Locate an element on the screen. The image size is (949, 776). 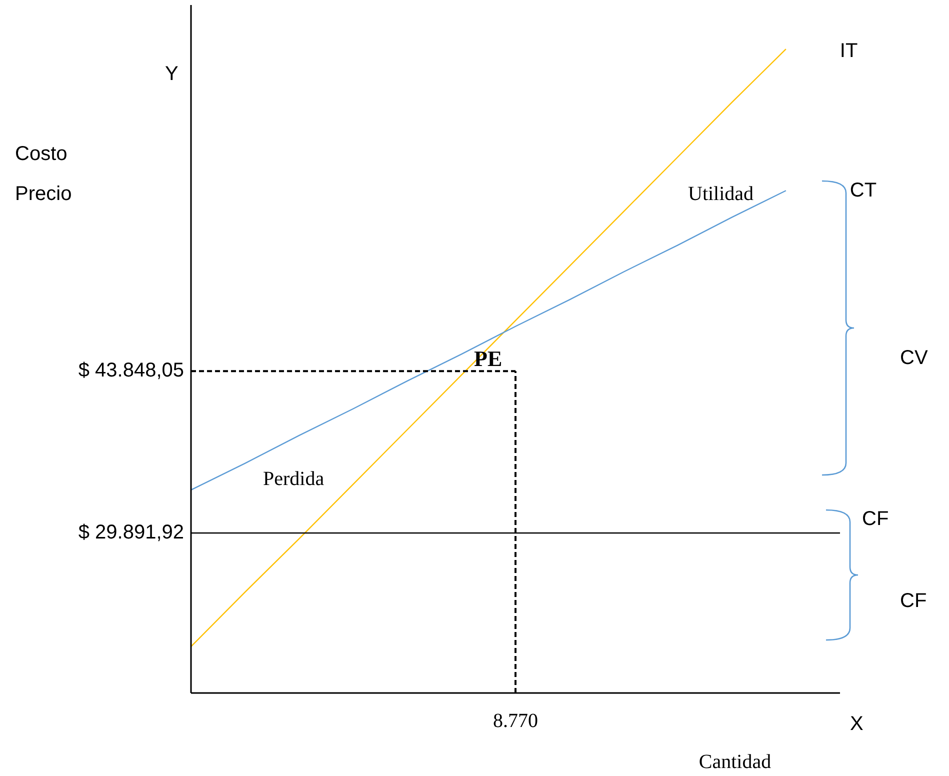
text: X is located at coordinates (857, 724).